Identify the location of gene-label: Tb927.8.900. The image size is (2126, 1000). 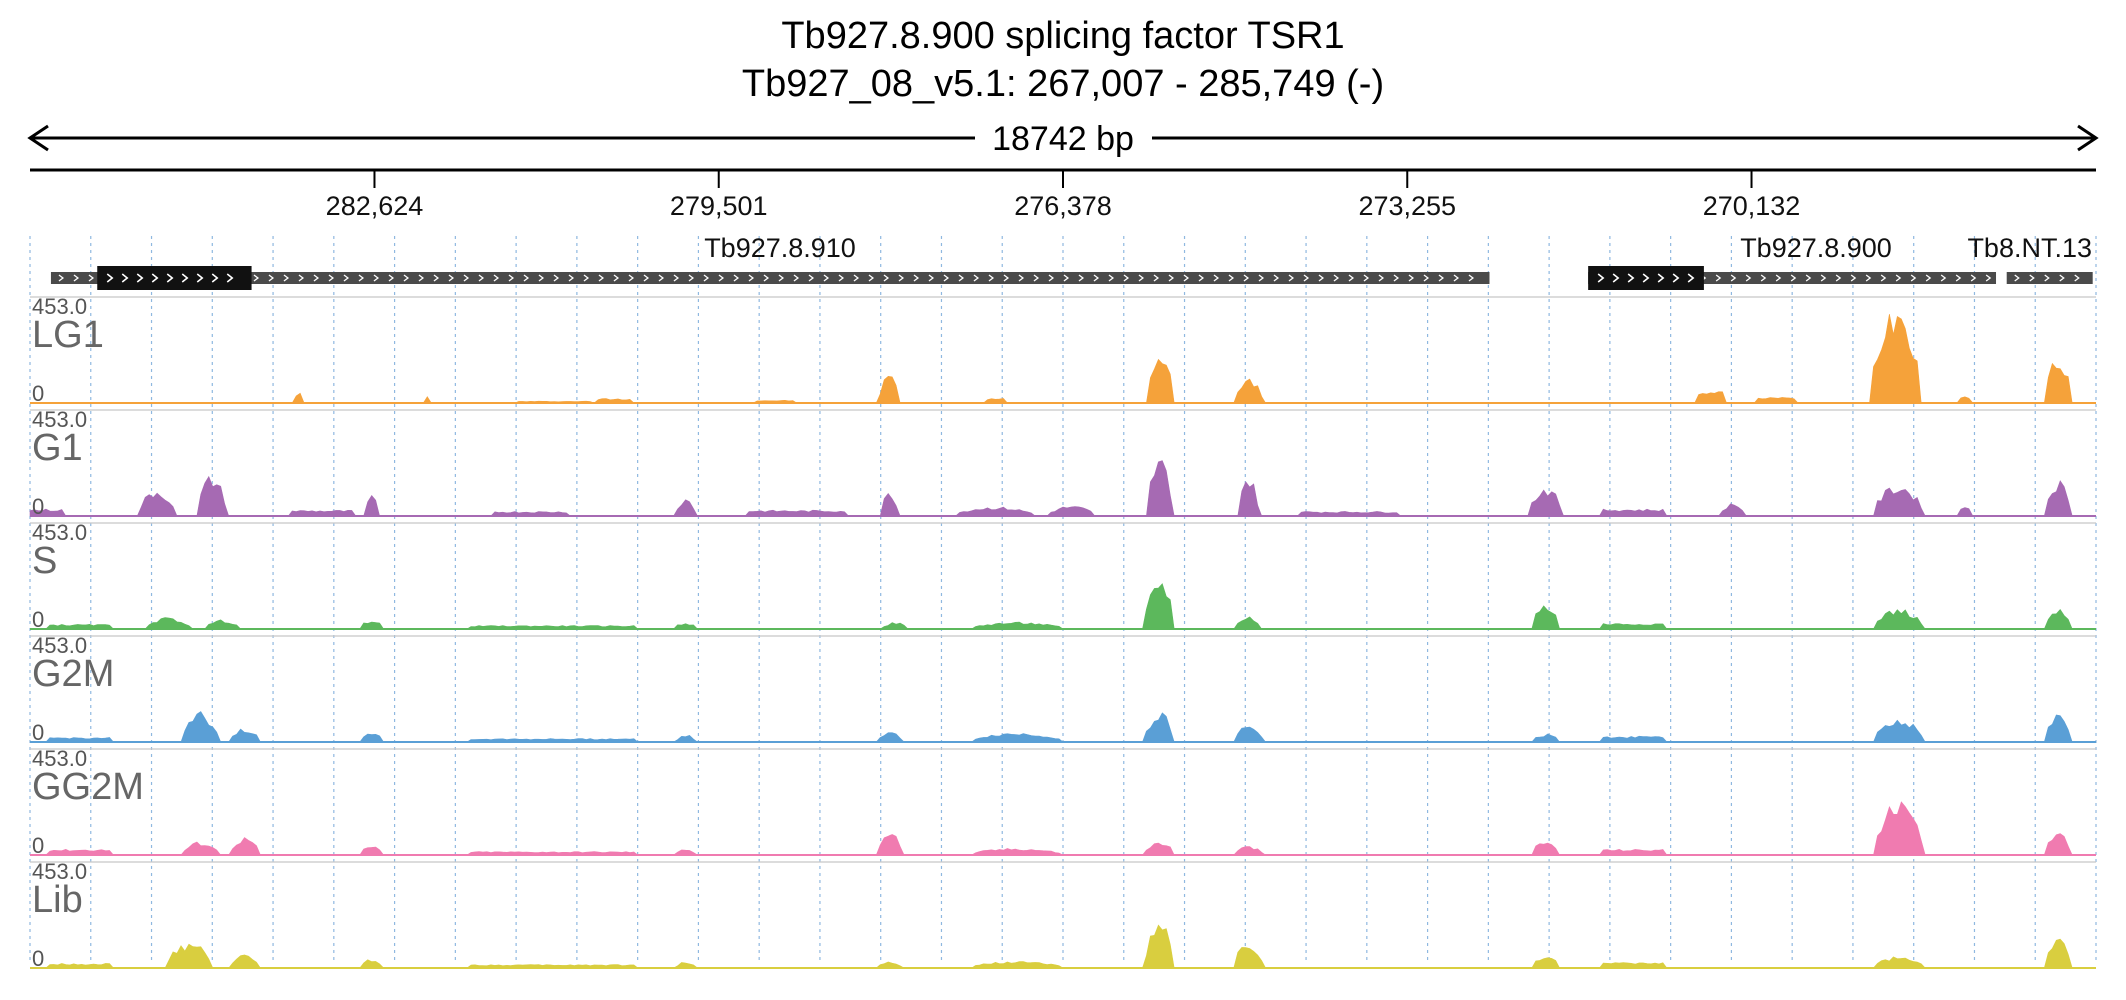
(1816, 248).